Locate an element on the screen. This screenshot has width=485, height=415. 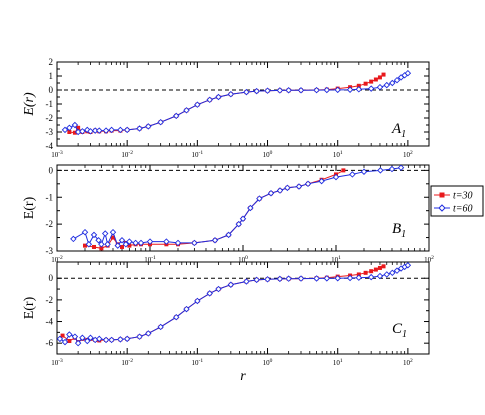
series-line-t=60 is located at coordinates (236, 102).